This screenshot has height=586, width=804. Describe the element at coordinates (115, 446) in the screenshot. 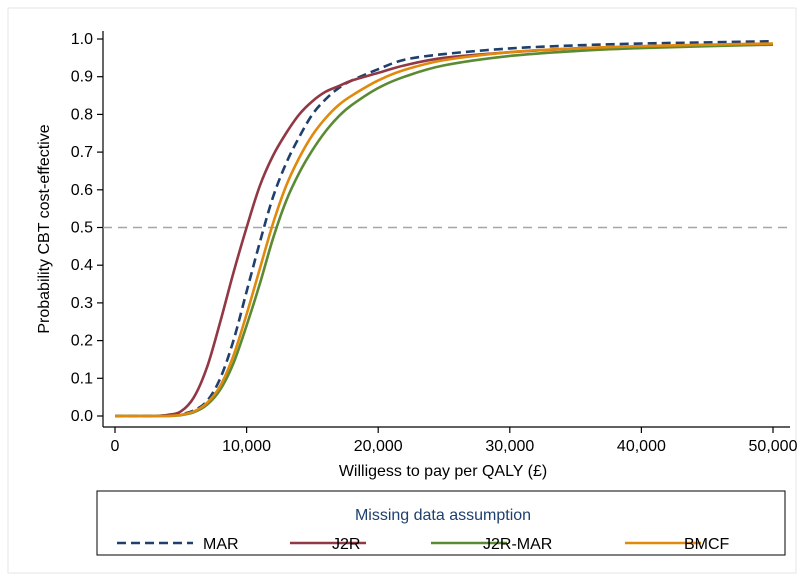

I see `x-tick-label: 0` at that location.